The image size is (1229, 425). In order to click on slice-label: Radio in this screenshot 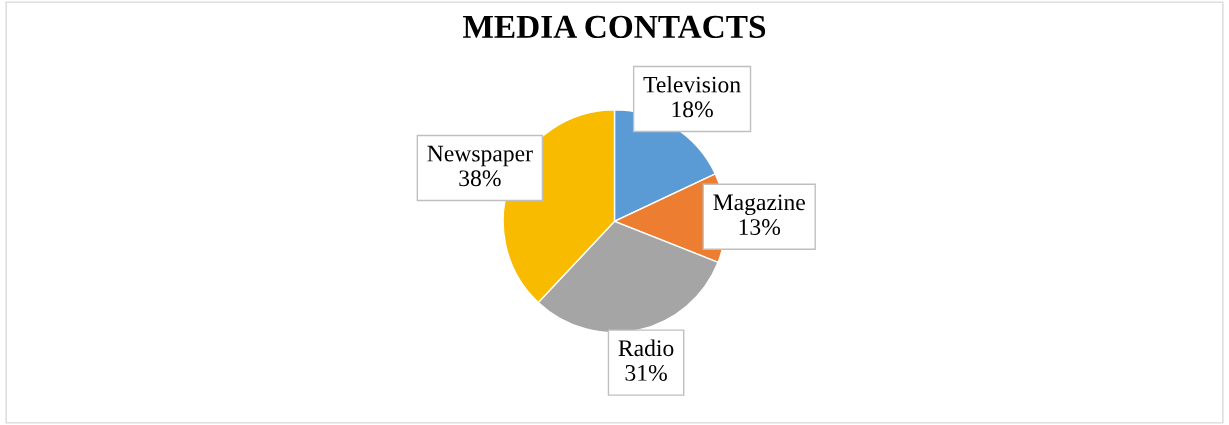, I will do `click(646, 348)`.